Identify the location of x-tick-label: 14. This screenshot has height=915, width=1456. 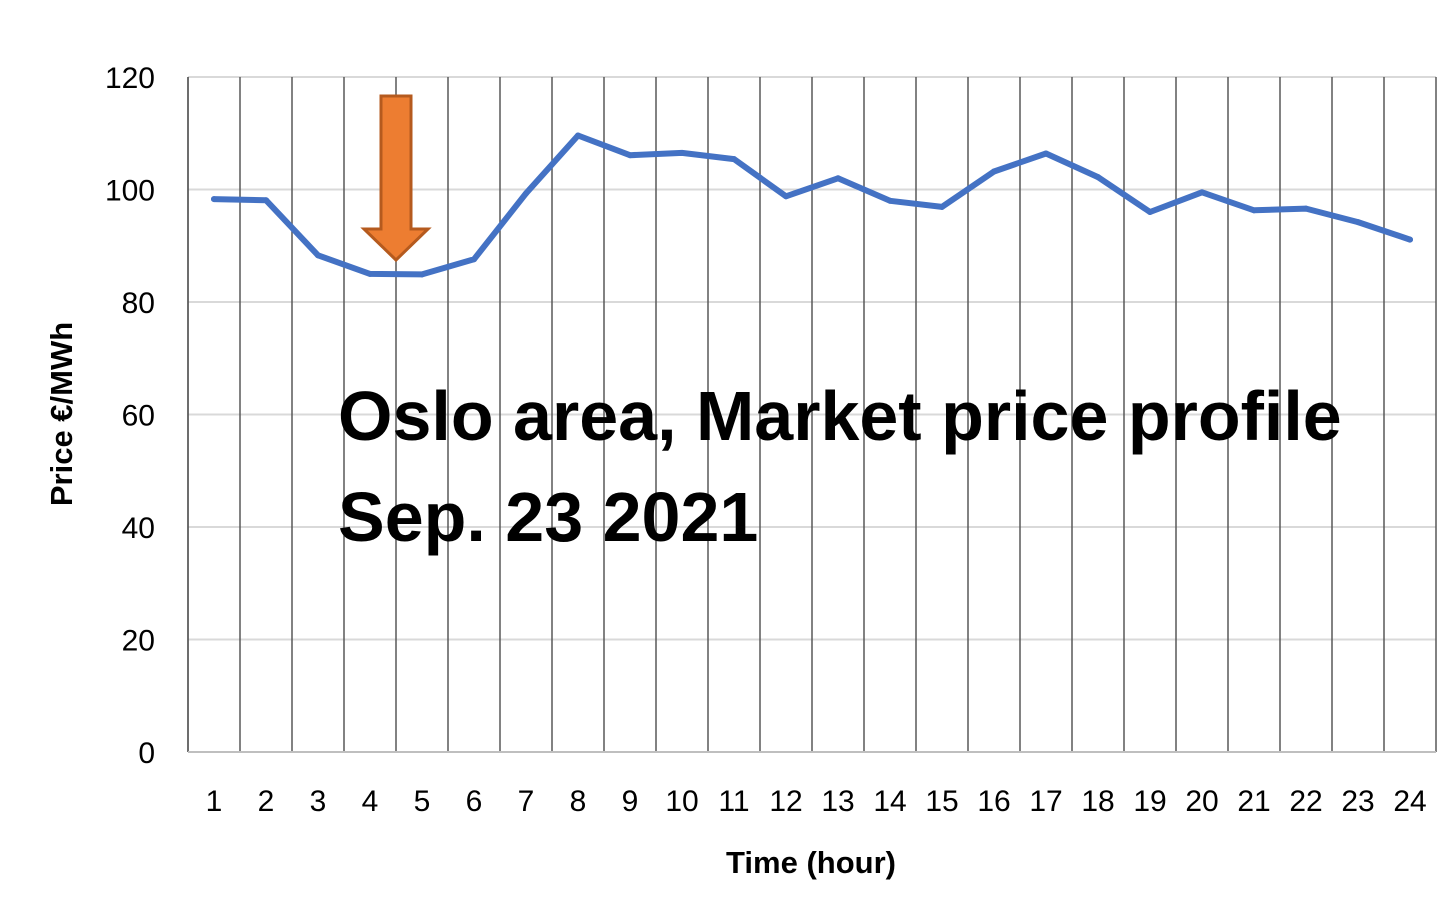
(889, 801).